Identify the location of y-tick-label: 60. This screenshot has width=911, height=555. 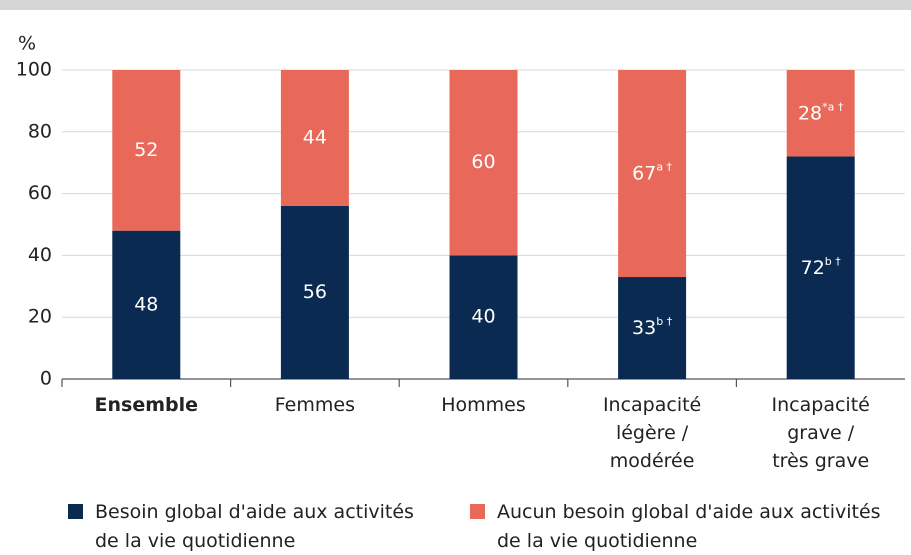
(40, 193).